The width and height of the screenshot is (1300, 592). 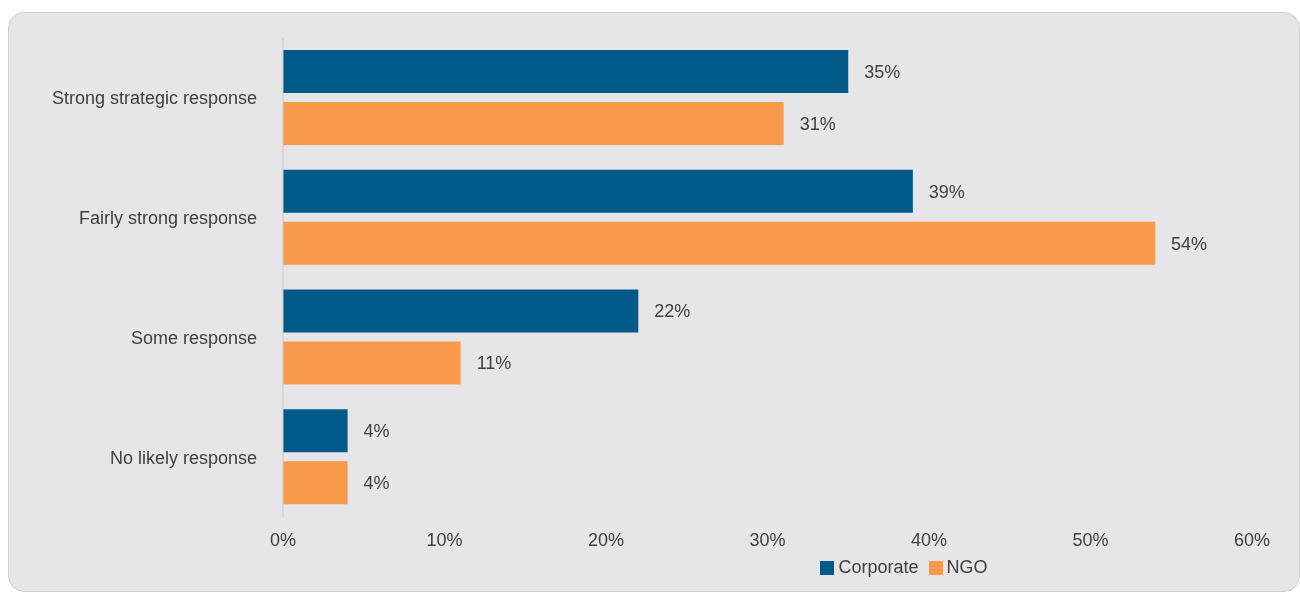 What do you see at coordinates (817, 123) in the screenshot?
I see `data-label: 31%` at bounding box center [817, 123].